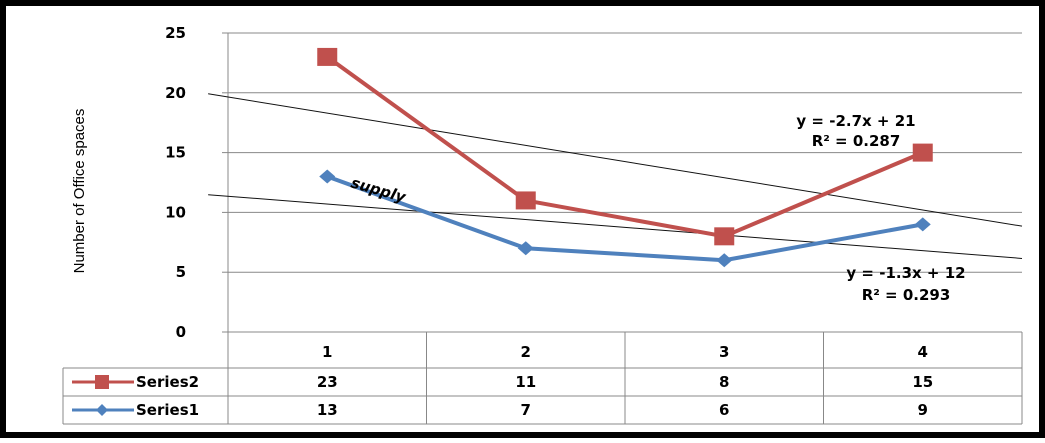 This screenshot has width=1045, height=443. I want to click on y-tick-label: 20, so click(175, 93).